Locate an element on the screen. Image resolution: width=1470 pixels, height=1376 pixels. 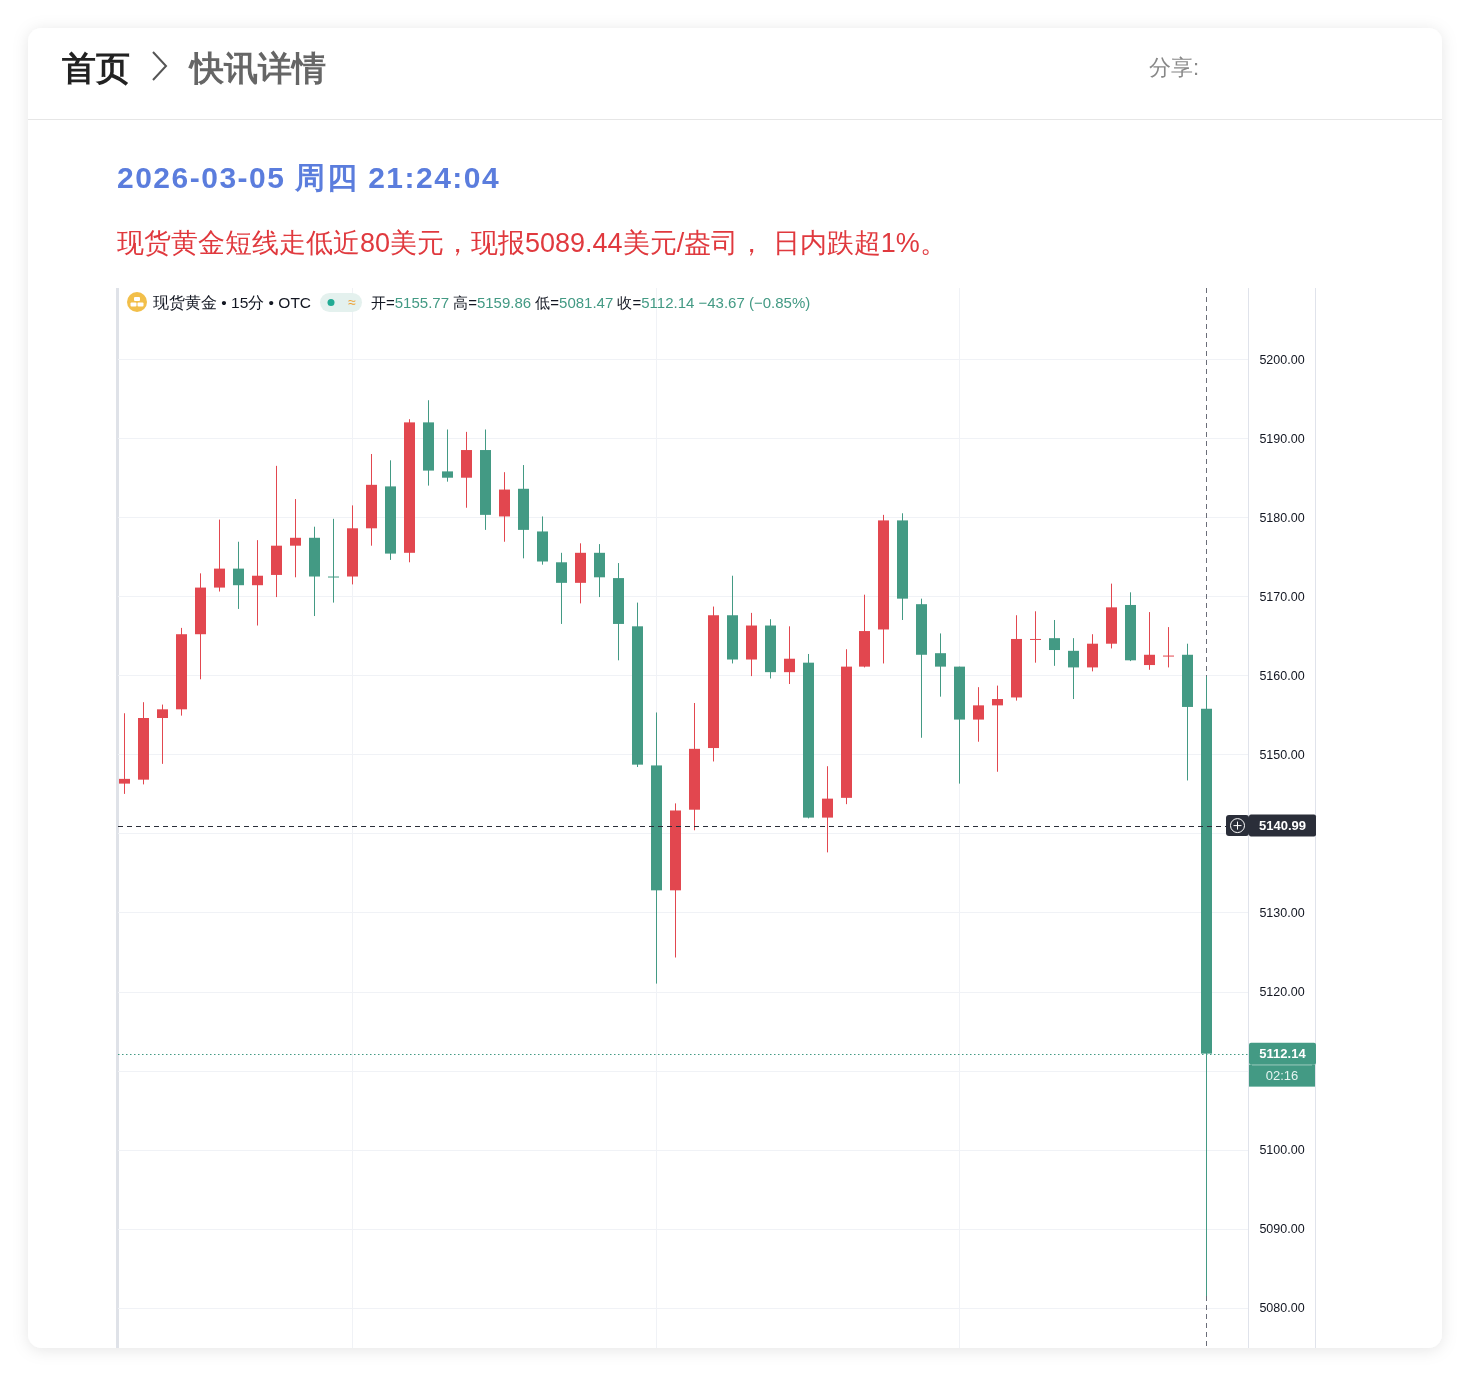
y-tick-label: 5100.00 is located at coordinates (1282, 1150).